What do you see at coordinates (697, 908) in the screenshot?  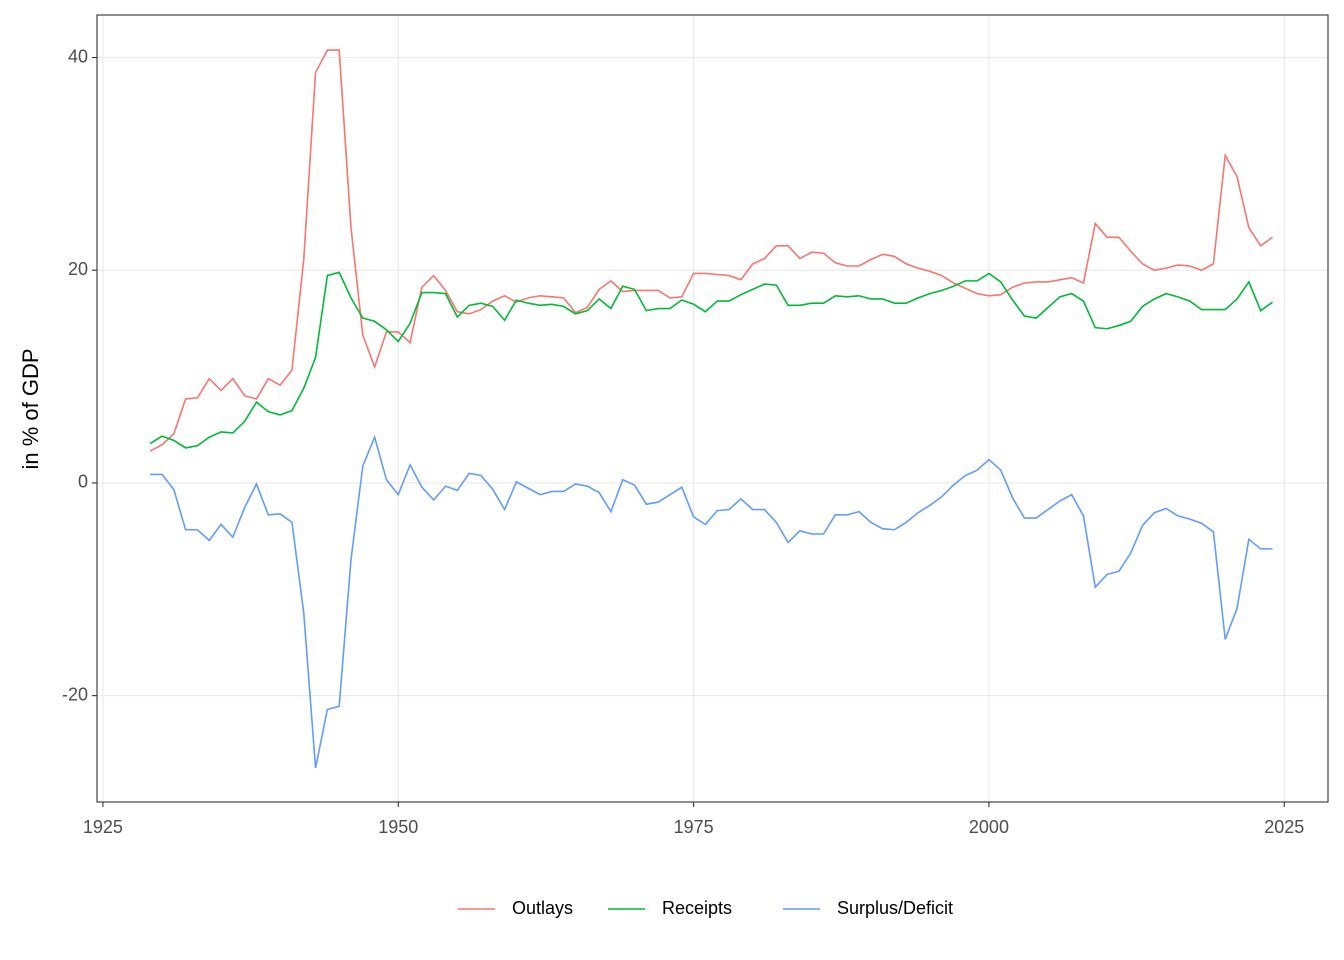 I see `legend-text: Receipts` at bounding box center [697, 908].